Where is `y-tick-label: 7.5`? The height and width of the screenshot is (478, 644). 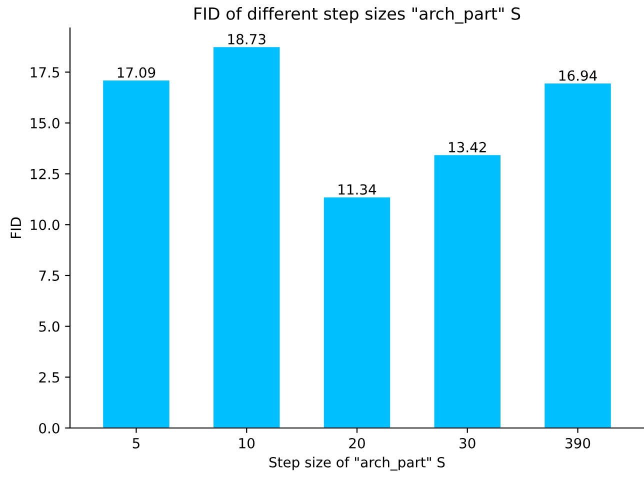
y-tick-label: 7.5 is located at coordinates (49, 275).